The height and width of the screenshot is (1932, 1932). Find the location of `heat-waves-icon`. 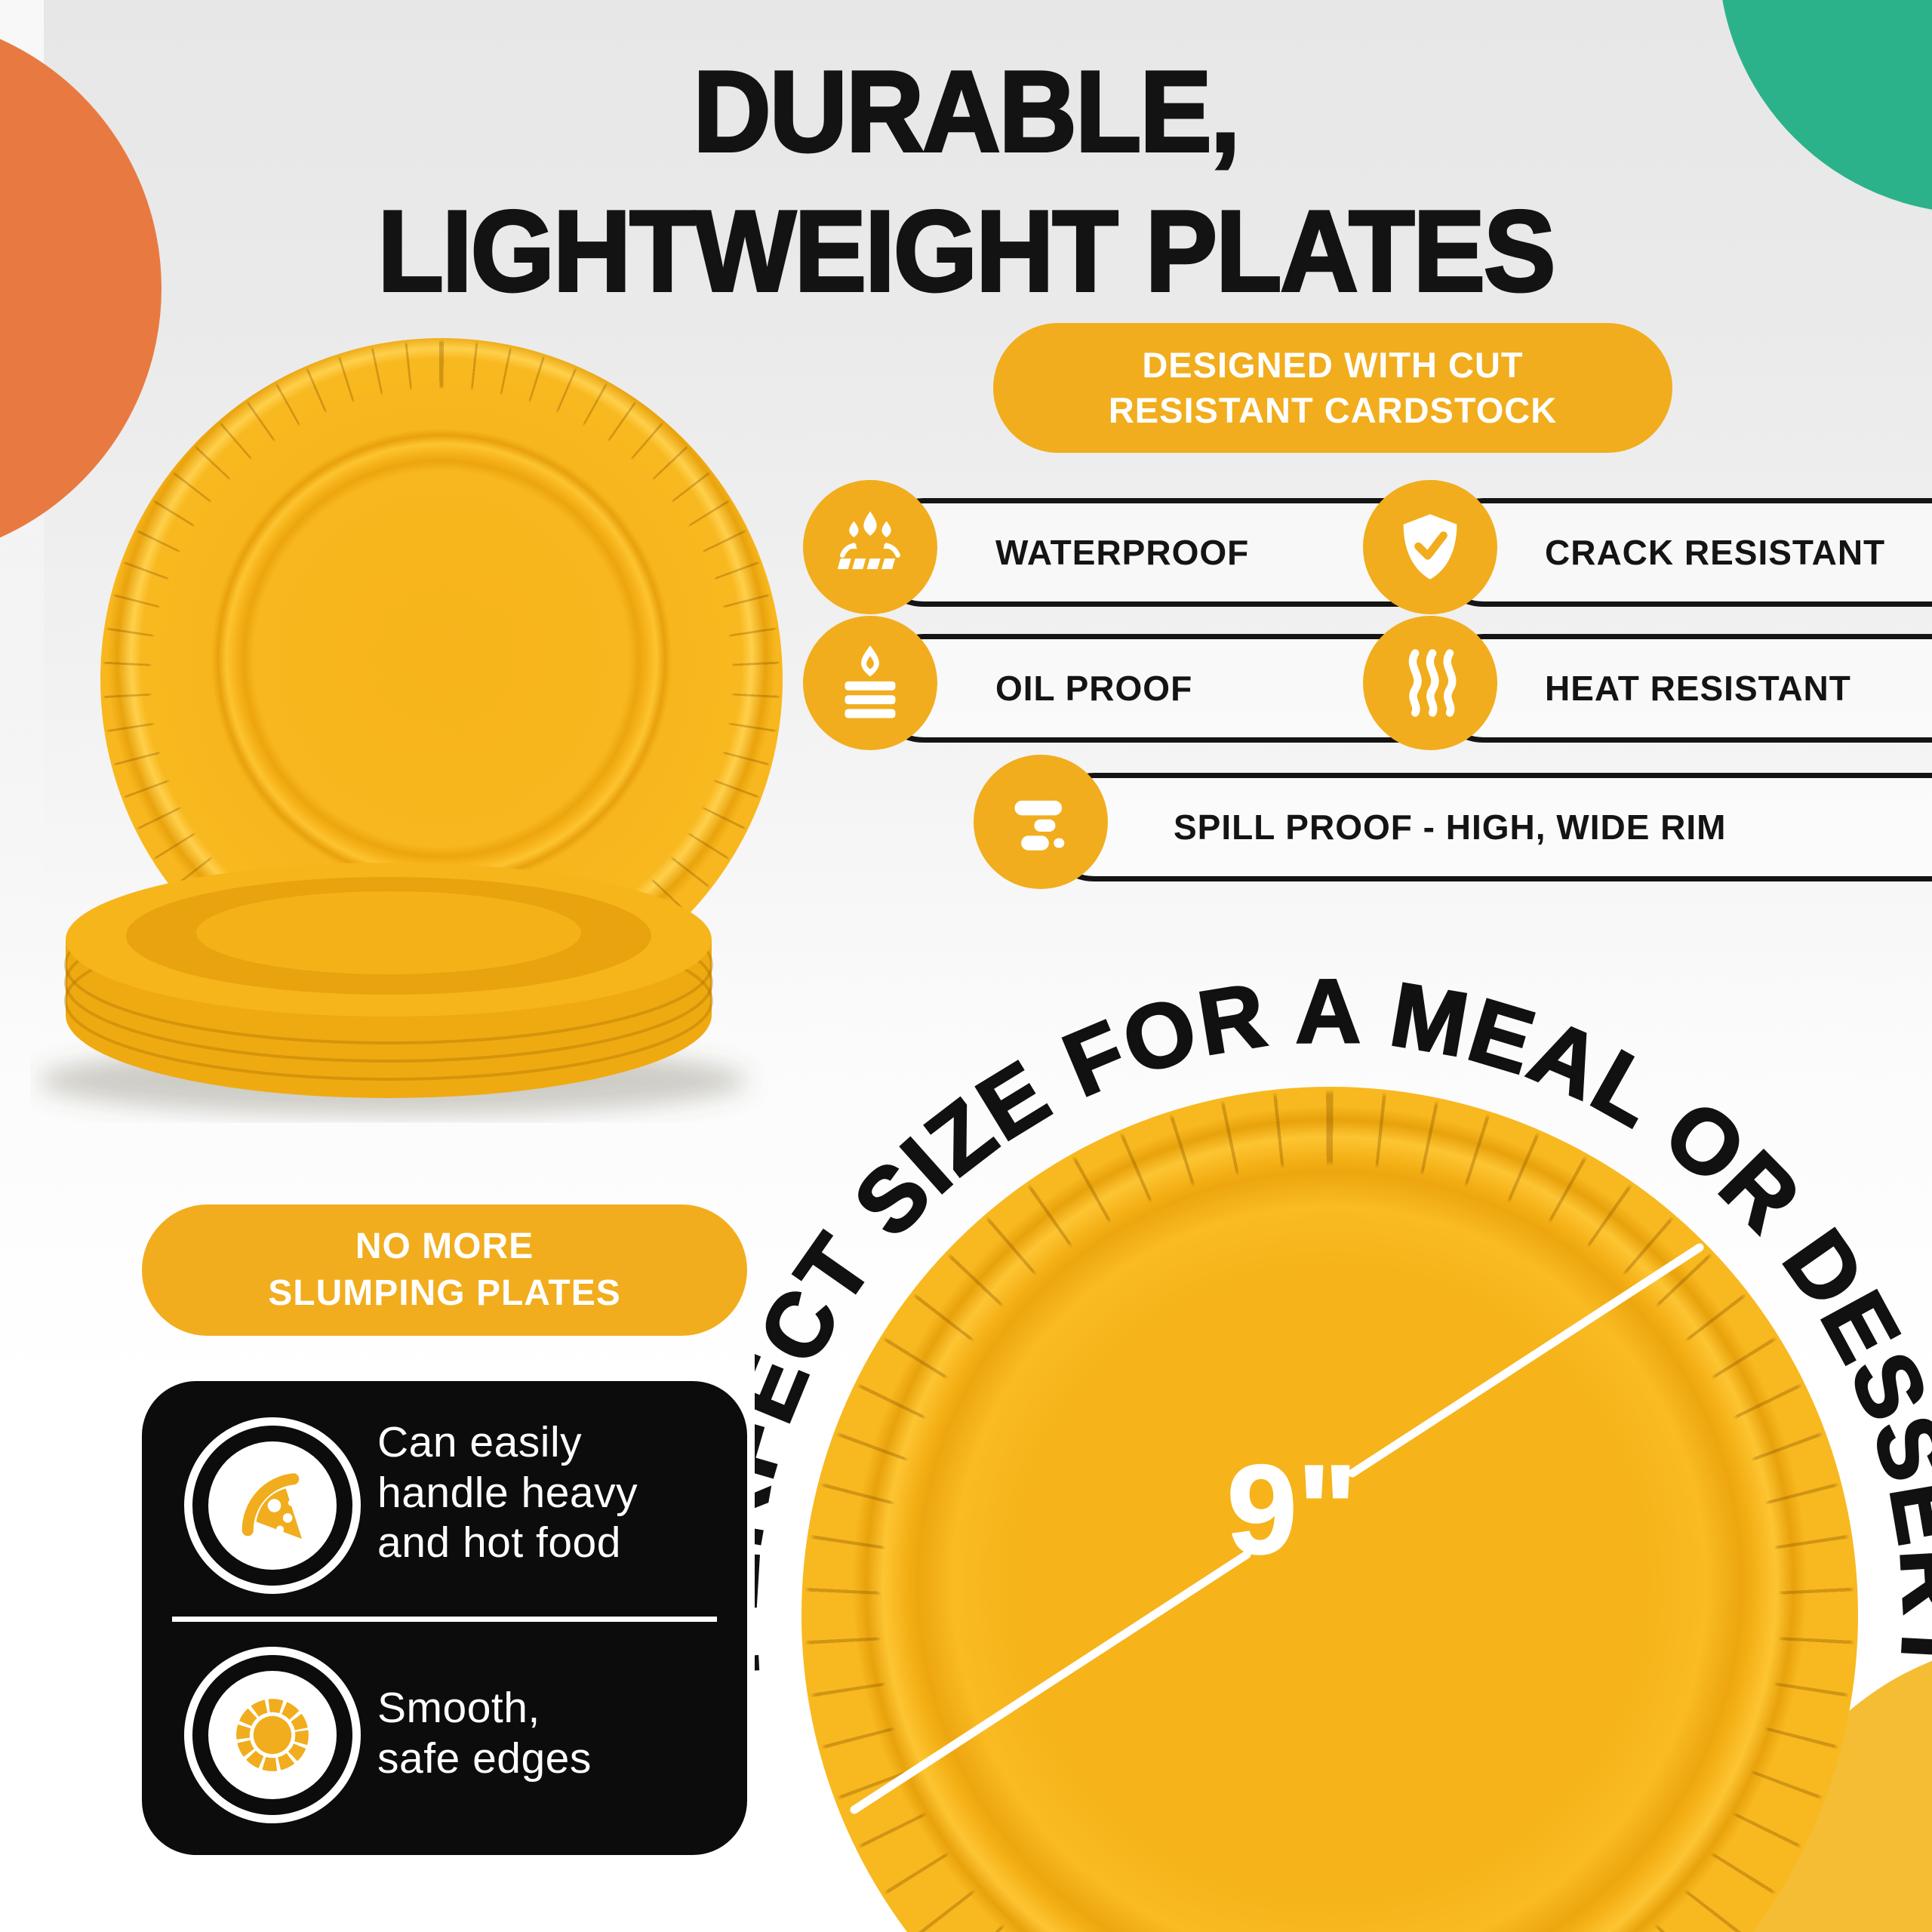

heat-waves-icon is located at coordinates (1430, 683).